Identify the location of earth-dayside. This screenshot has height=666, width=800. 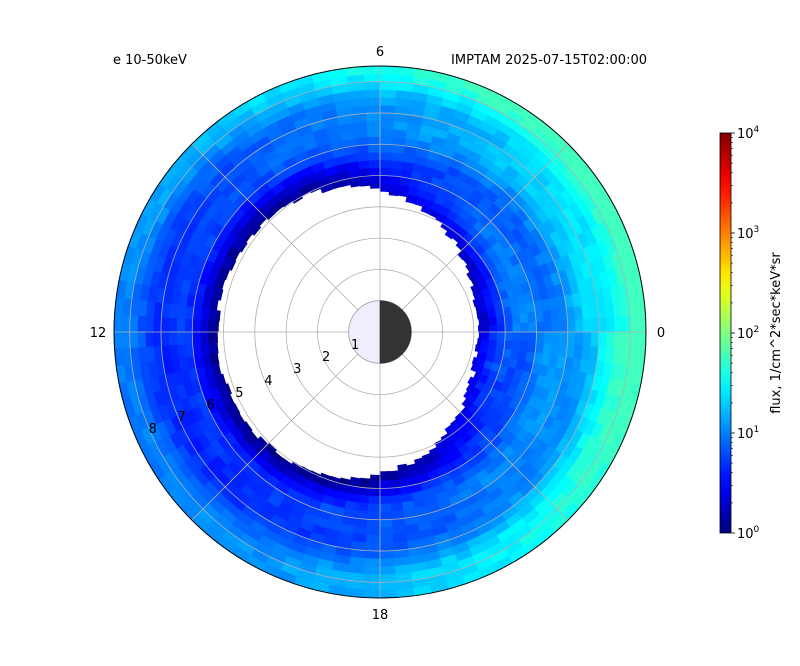
(364, 332).